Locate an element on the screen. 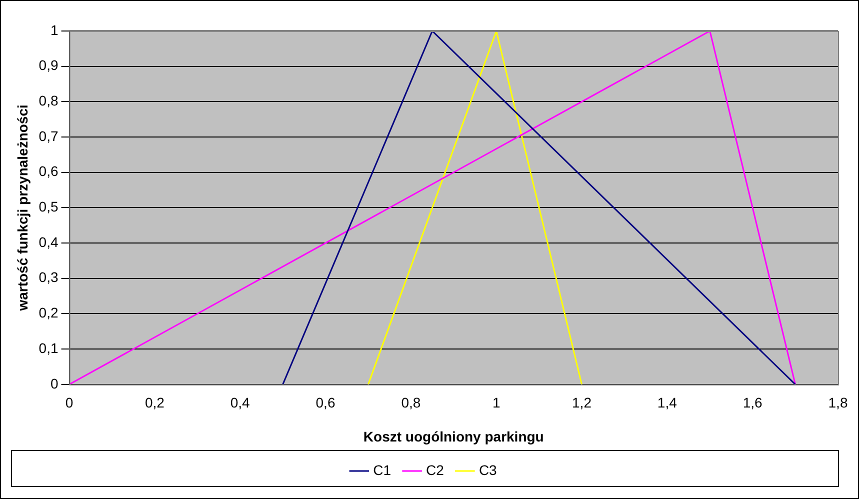  legend-label: C2 is located at coordinates (435, 470).